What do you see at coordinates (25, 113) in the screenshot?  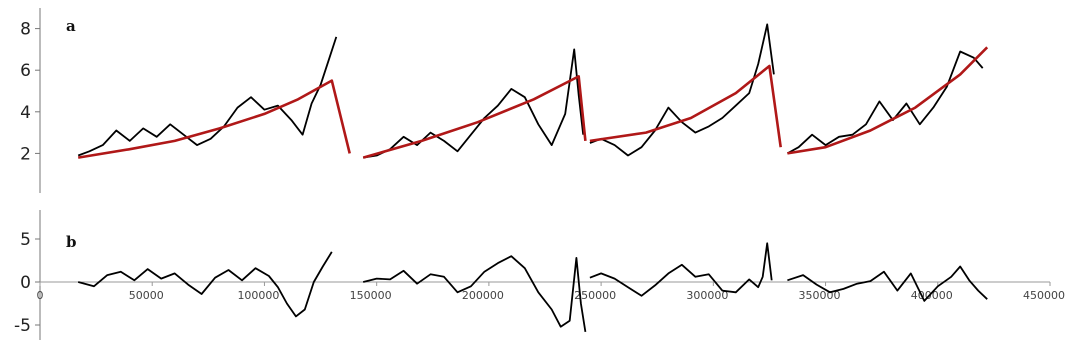 I see `panel-a-y-tick-label: 4` at bounding box center [25, 113].